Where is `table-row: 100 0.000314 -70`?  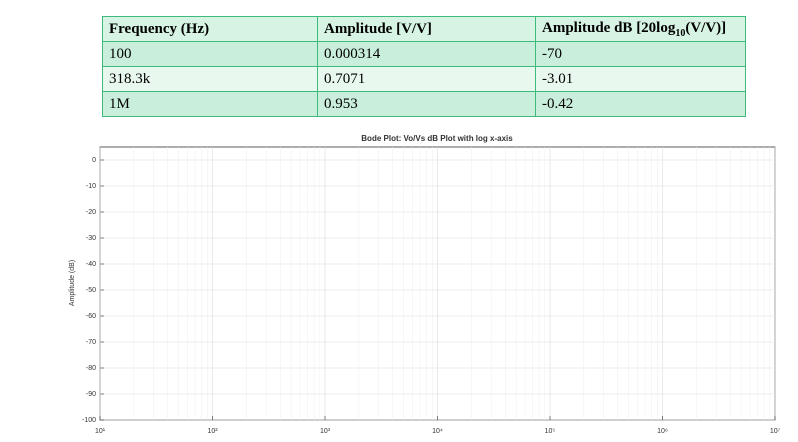 table-row: 100 0.000314 -70 is located at coordinates (424, 54).